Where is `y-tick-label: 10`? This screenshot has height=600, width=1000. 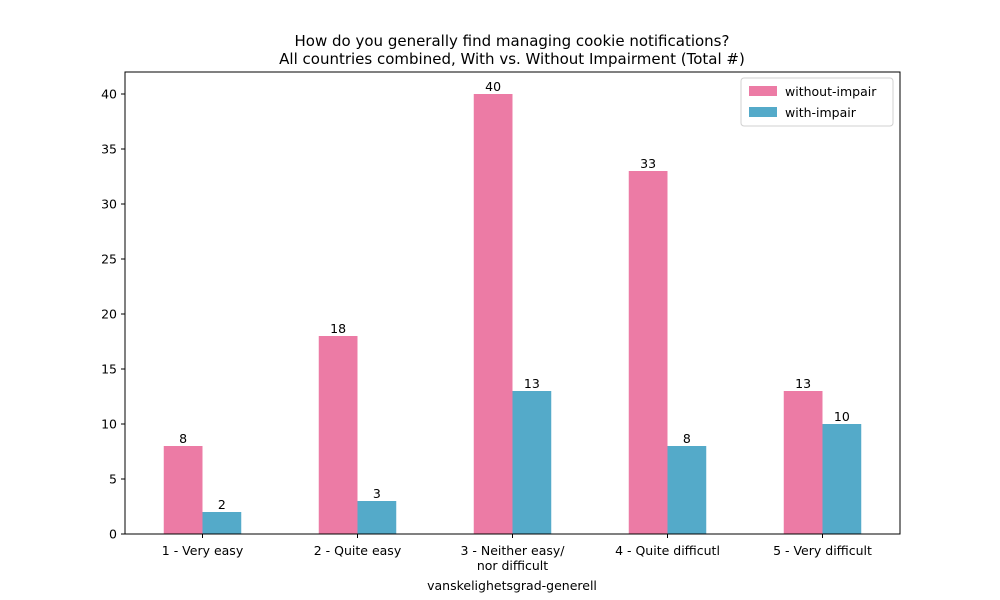 y-tick-label: 10 is located at coordinates (109, 424).